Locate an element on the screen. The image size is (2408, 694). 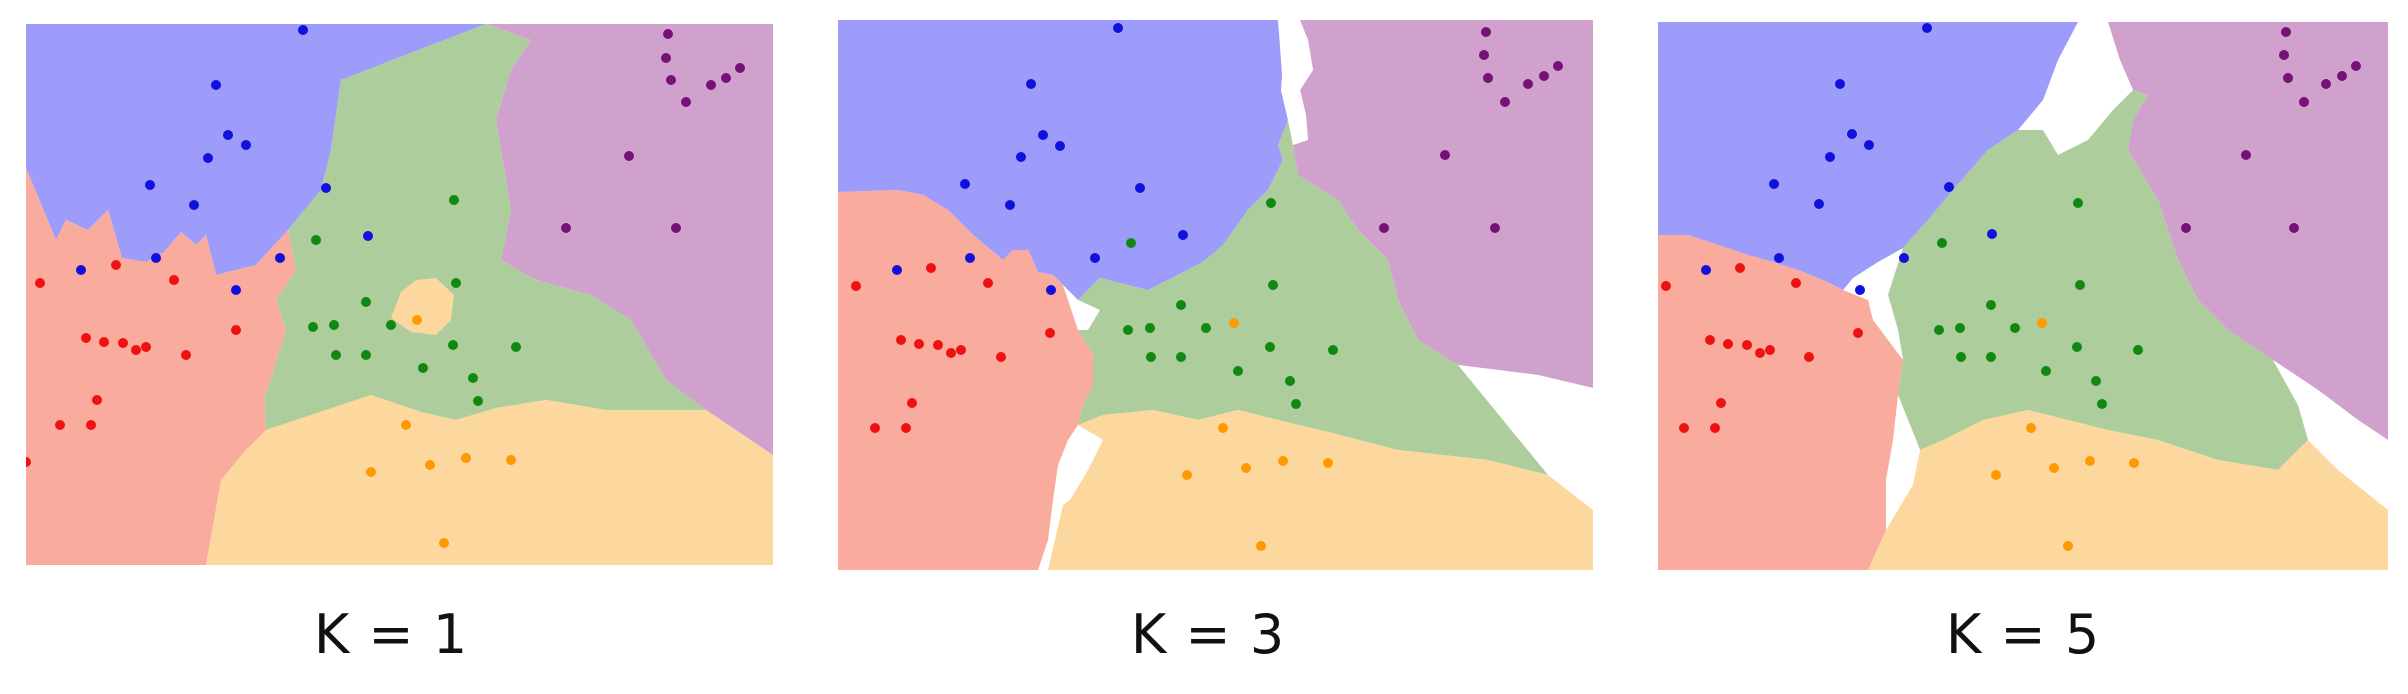
region-orange-island is located at coordinates (422, 306).